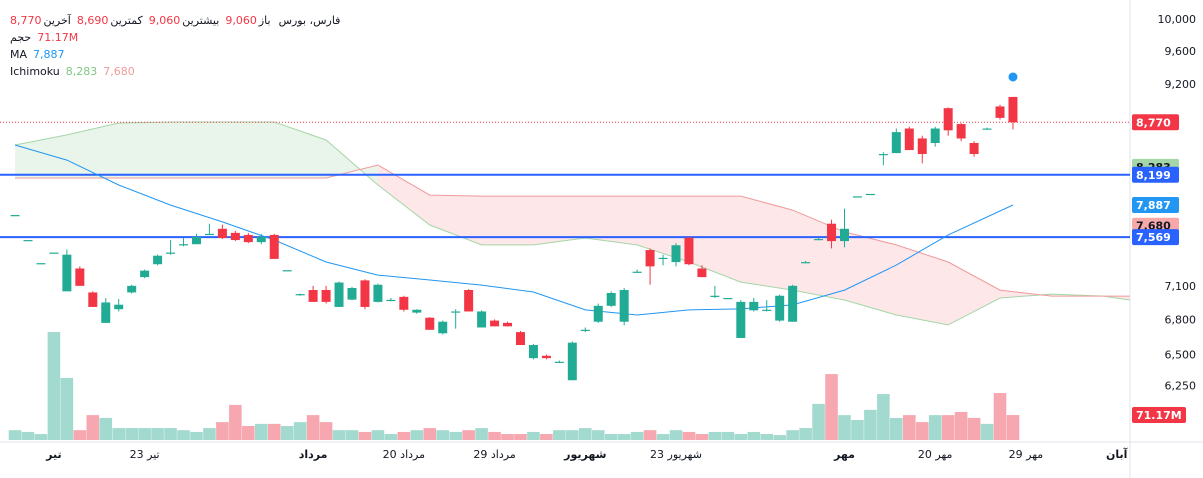 The width and height of the screenshot is (1203, 478). I want to click on field-label: کمترین, so click(126, 20).